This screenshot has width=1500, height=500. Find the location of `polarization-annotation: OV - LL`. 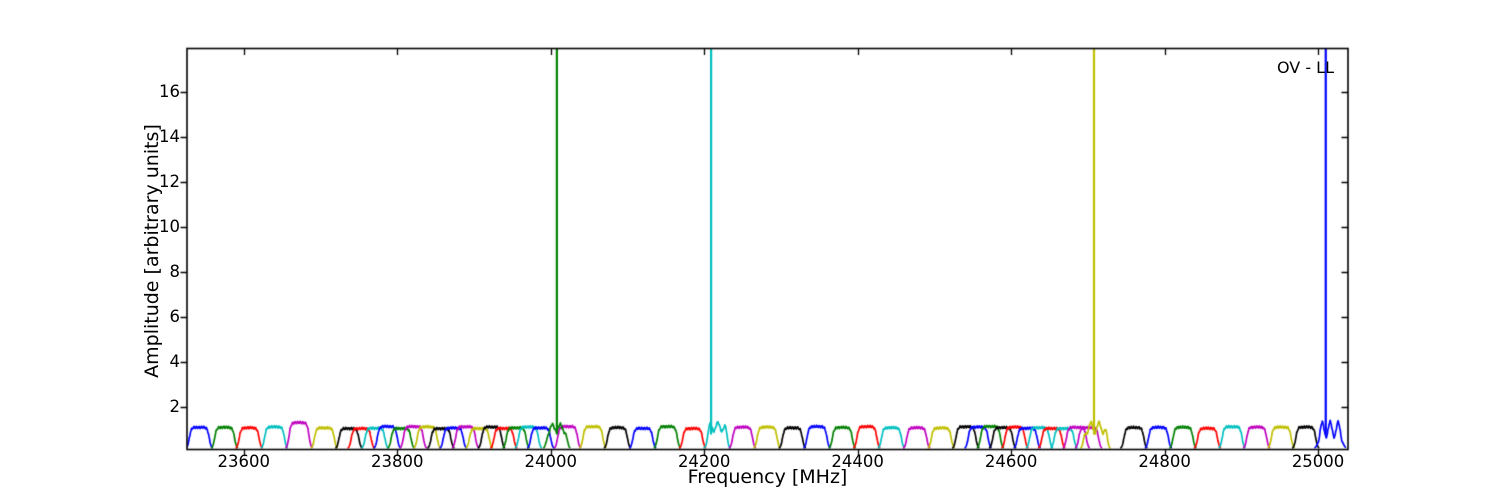

polarization-annotation: OV - LL is located at coordinates (1305, 67).